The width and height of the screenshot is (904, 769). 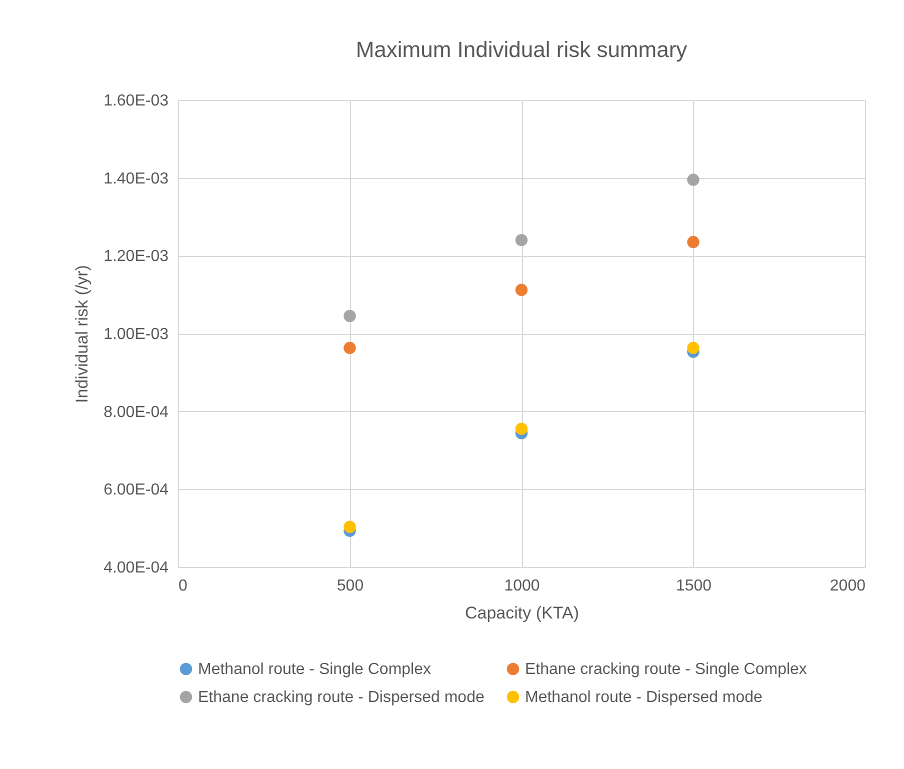 What do you see at coordinates (848, 586) in the screenshot?
I see `x-tick-label: 2000` at bounding box center [848, 586].